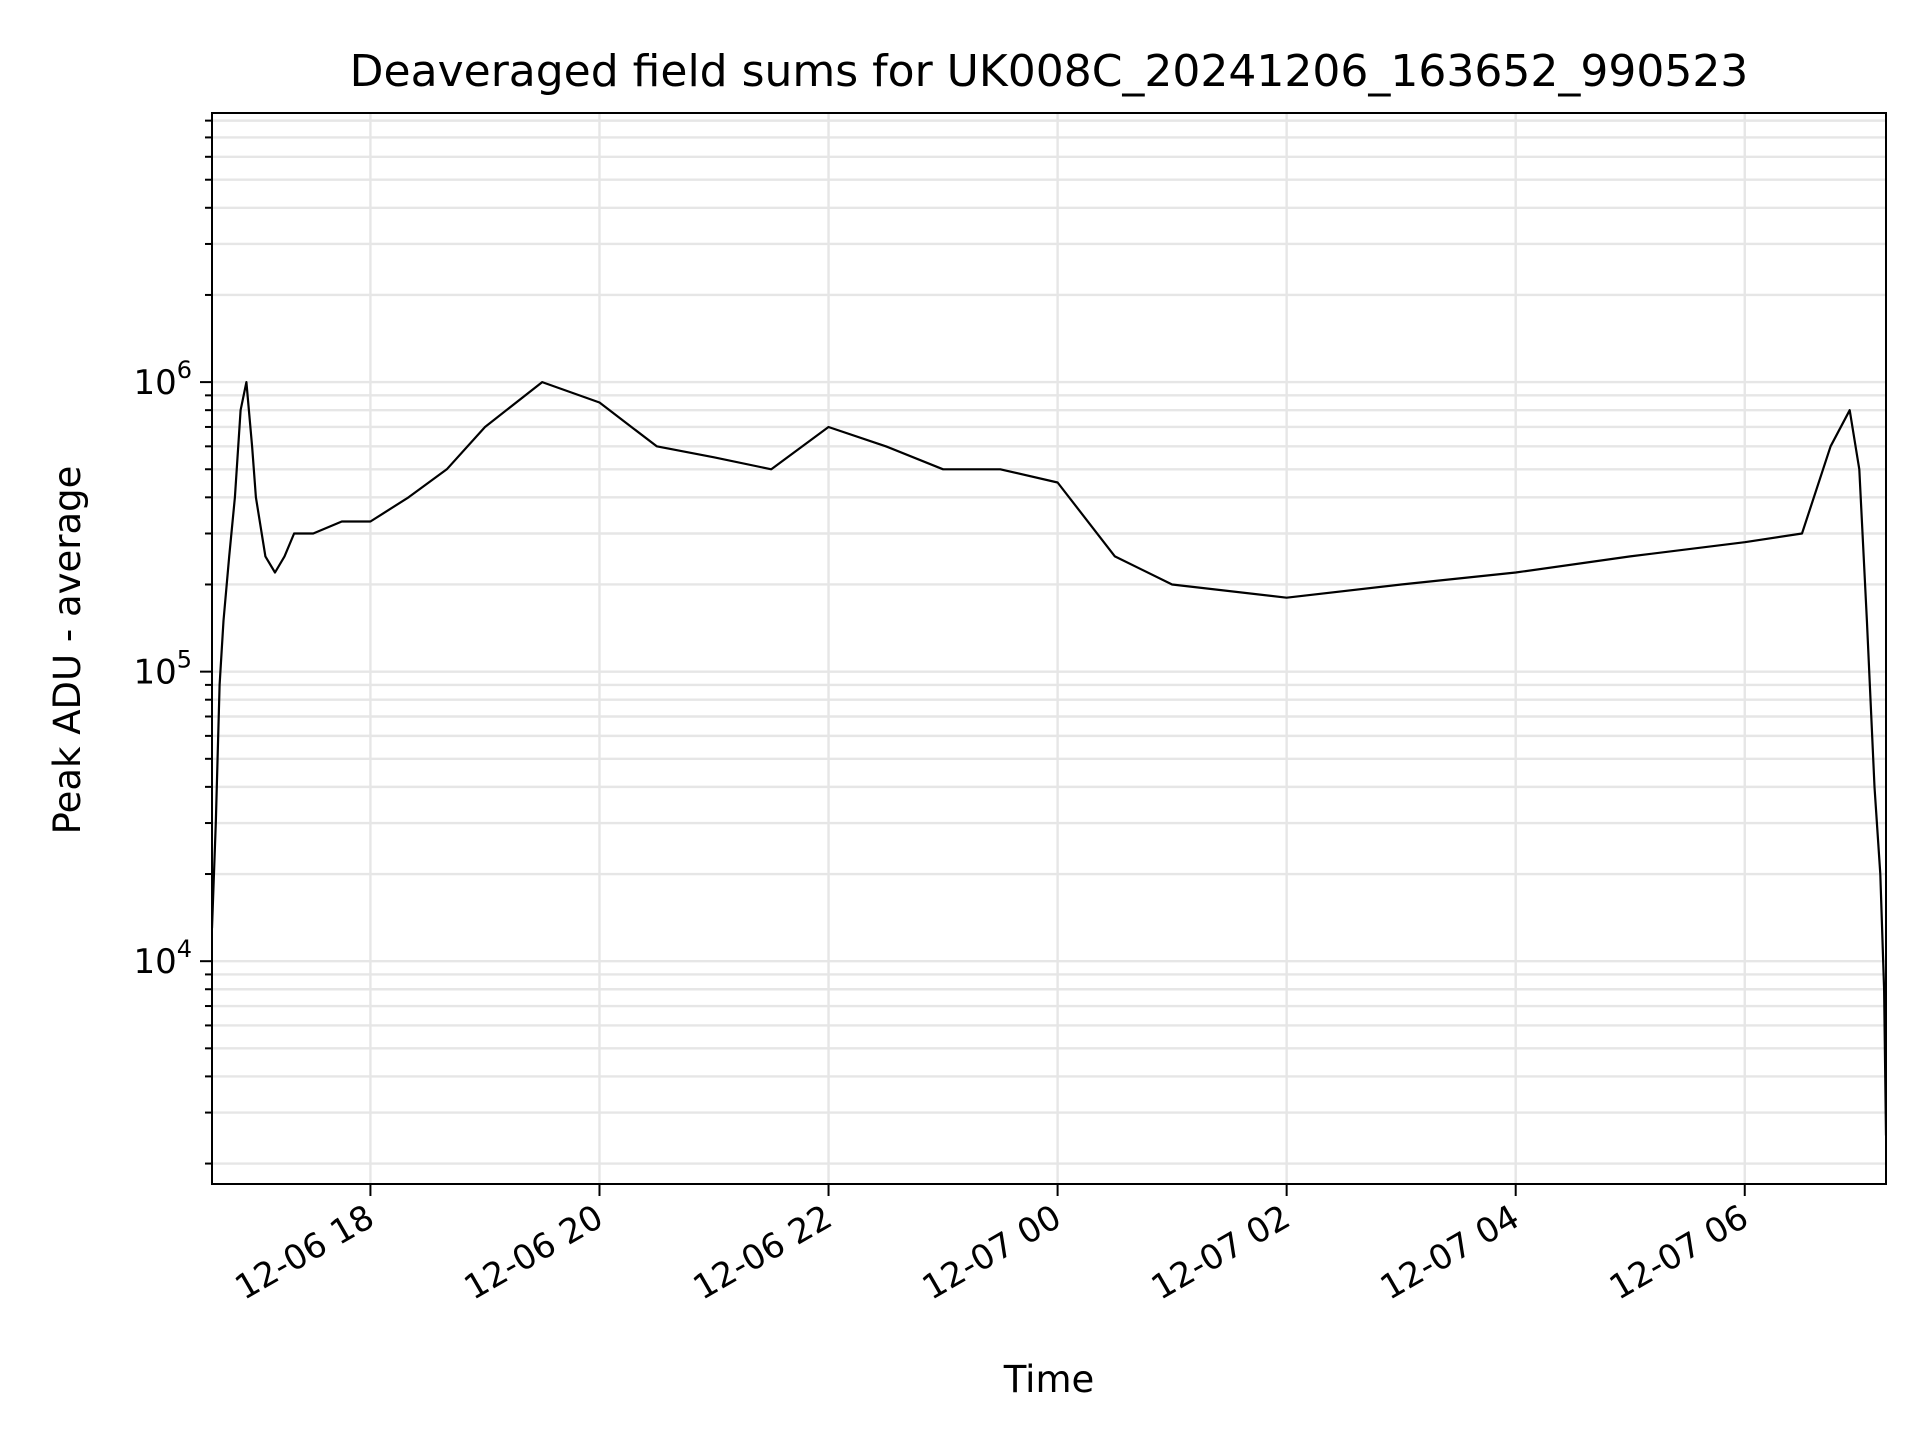  Describe the element at coordinates (162, 958) in the screenshot. I see `y-tick-label: 10⁴` at that location.